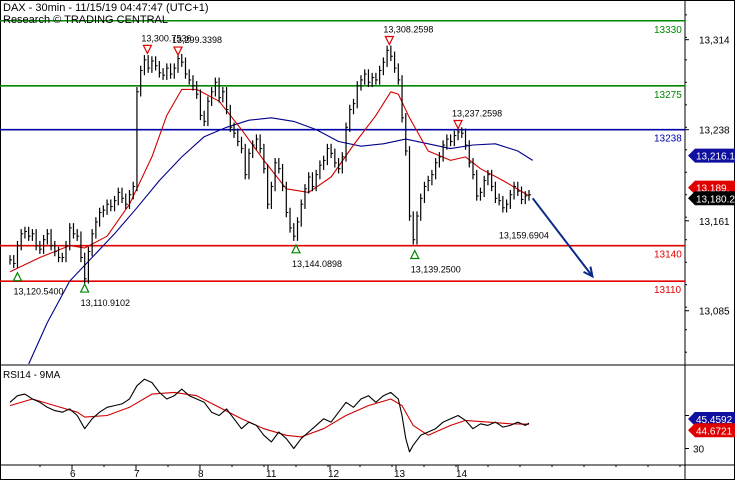  I want to click on price-y-tick-label: 13,238, so click(714, 131).